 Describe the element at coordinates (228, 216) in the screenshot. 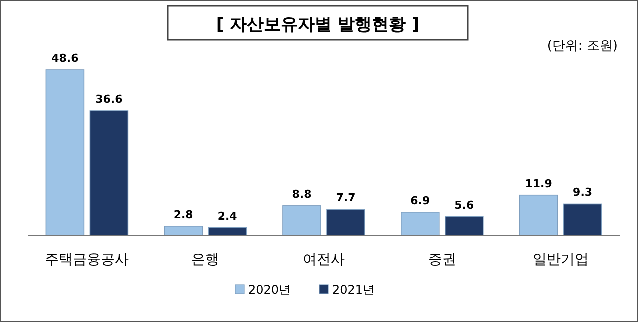

I see `data-label: 2.4` at that location.